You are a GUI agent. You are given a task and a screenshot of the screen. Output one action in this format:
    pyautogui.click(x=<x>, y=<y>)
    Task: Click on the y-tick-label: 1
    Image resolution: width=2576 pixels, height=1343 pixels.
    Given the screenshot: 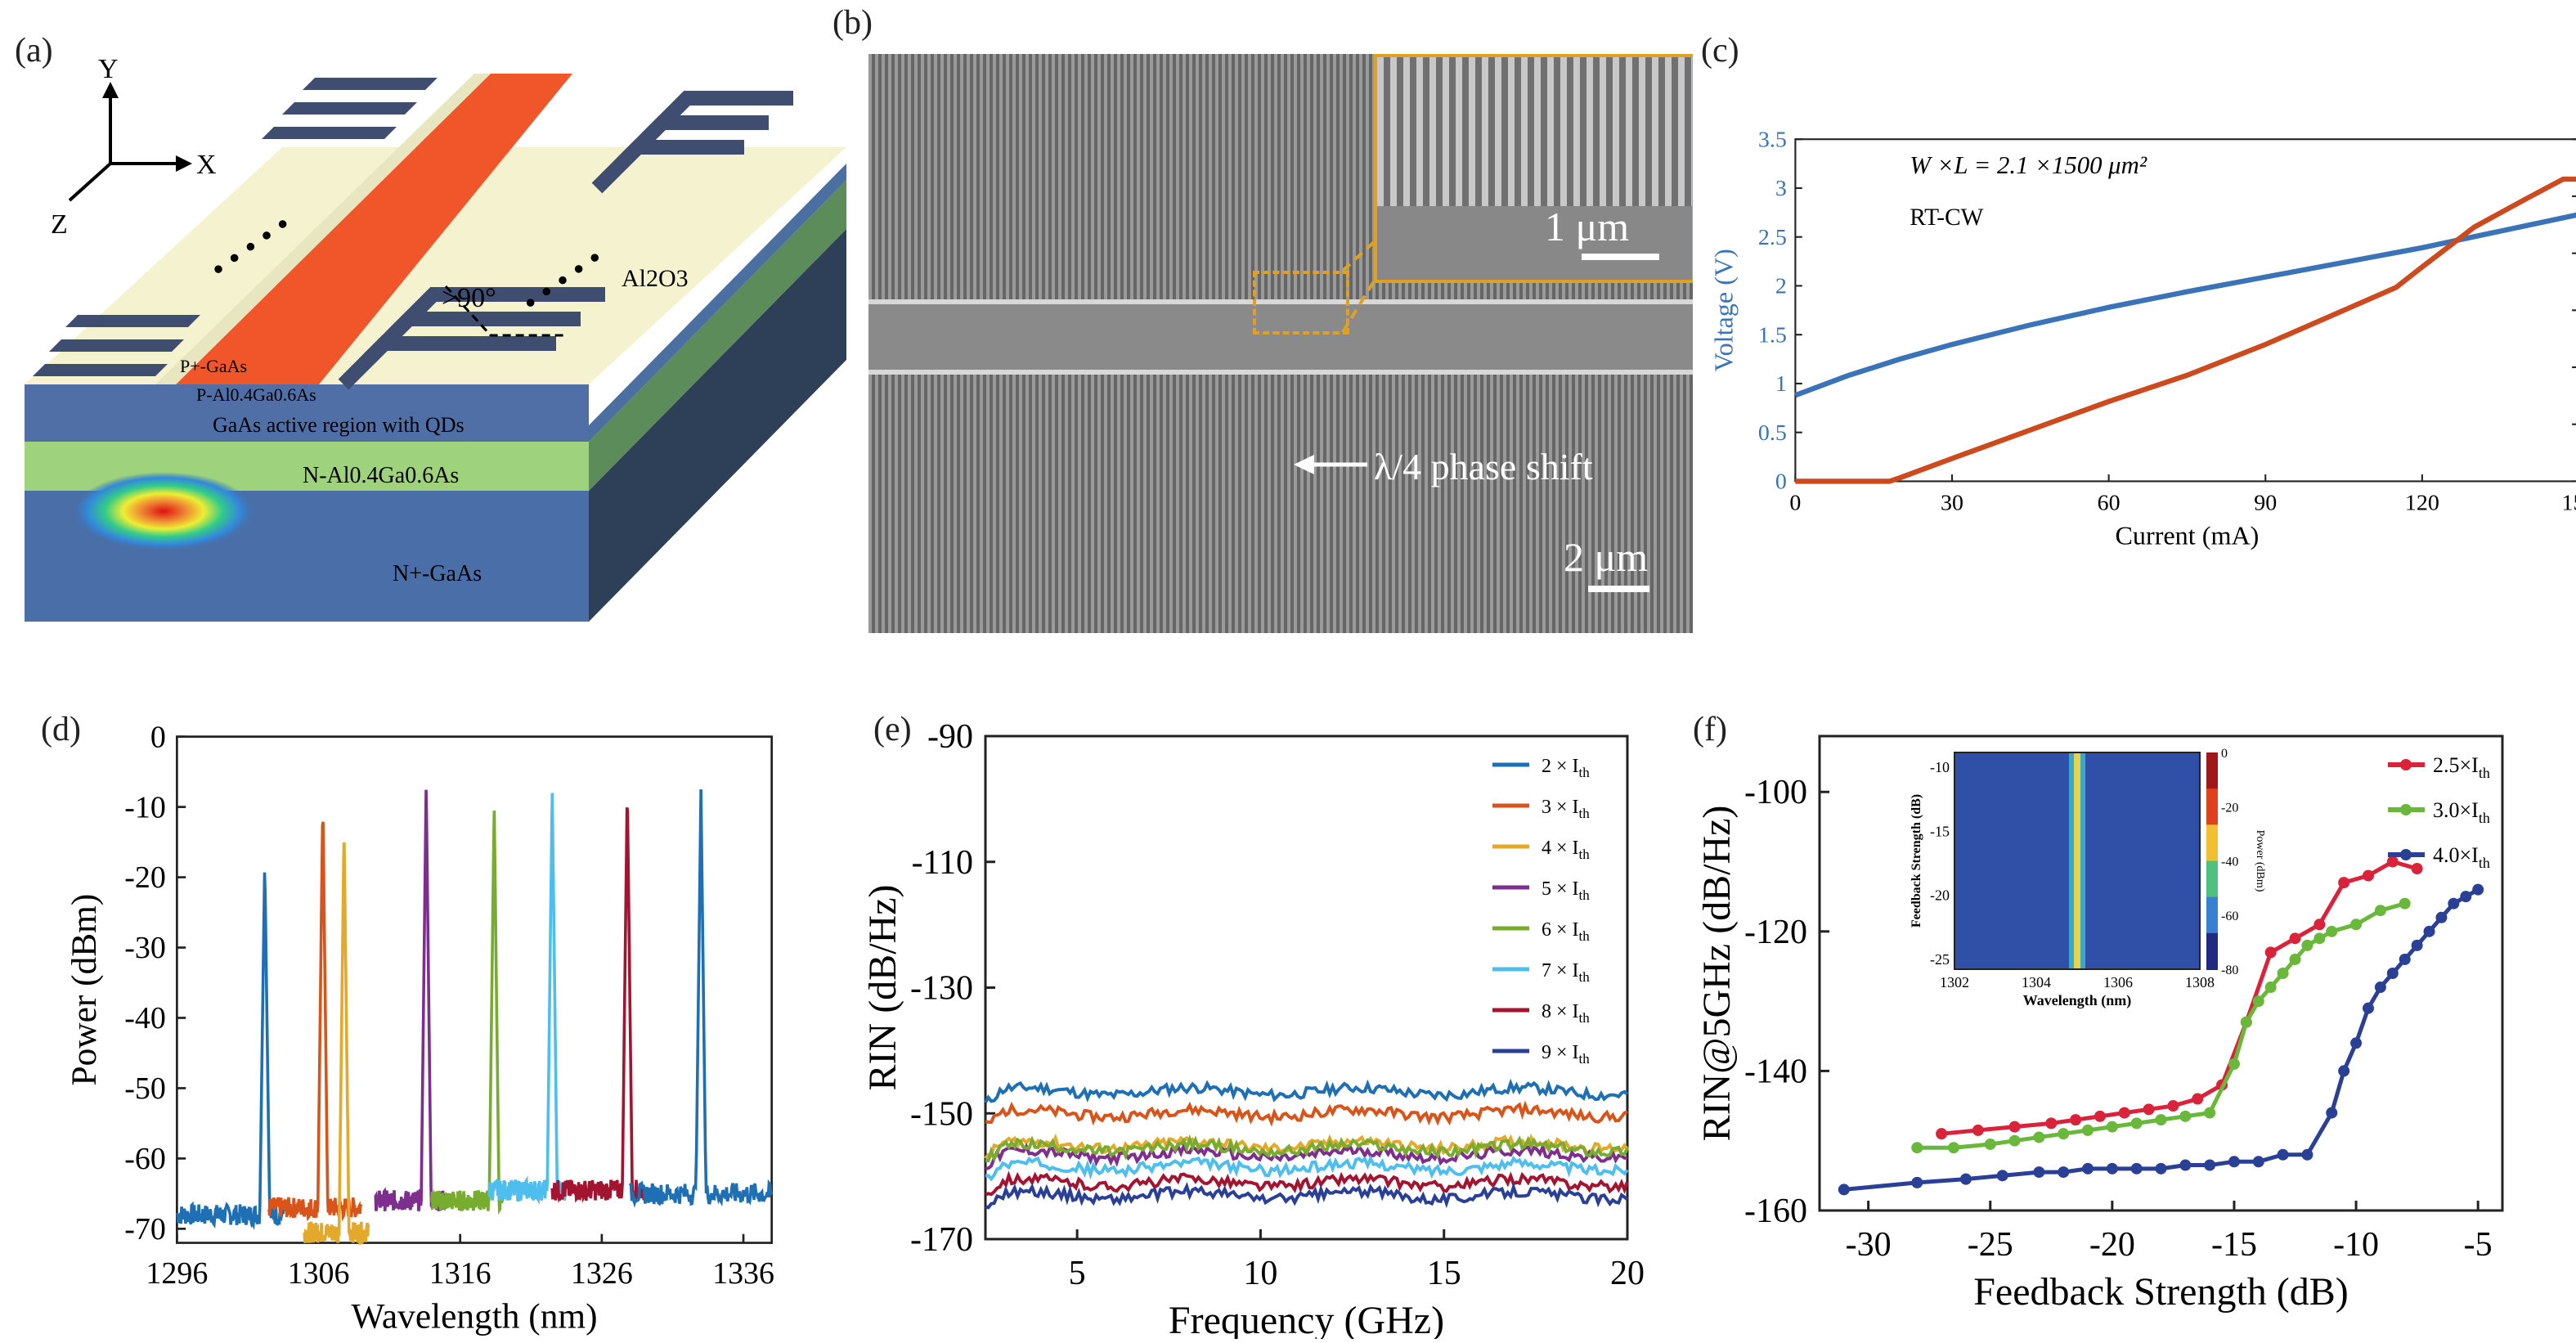 What is the action you would take?
    pyautogui.click(x=1781, y=384)
    